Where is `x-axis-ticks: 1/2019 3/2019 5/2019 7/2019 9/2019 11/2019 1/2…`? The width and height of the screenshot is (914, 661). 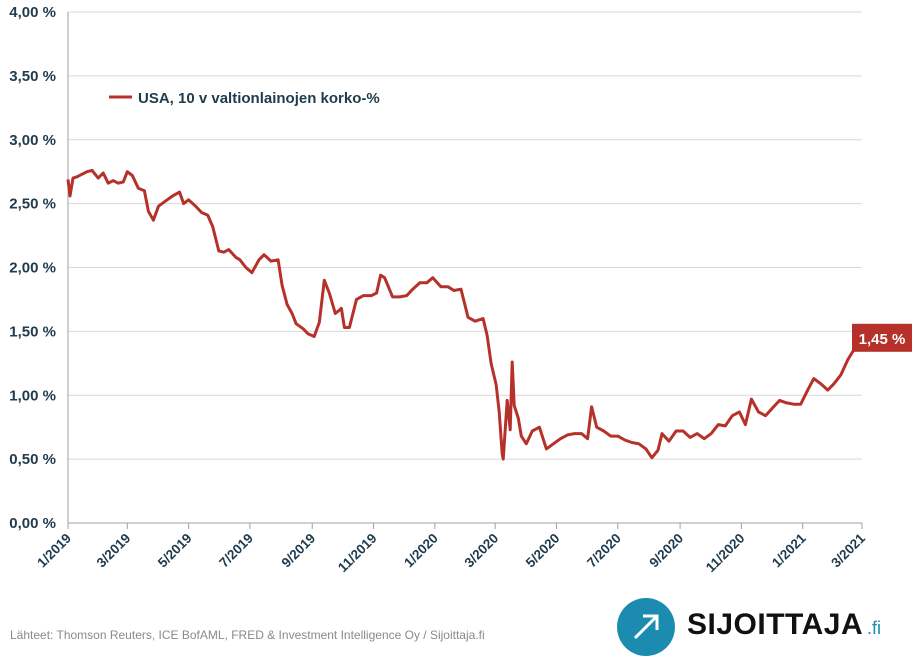
x-axis-ticks: 1/2019 3/2019 5/2019 7/2019 9/2019 11/2019 1/2… is located at coordinates (451, 549).